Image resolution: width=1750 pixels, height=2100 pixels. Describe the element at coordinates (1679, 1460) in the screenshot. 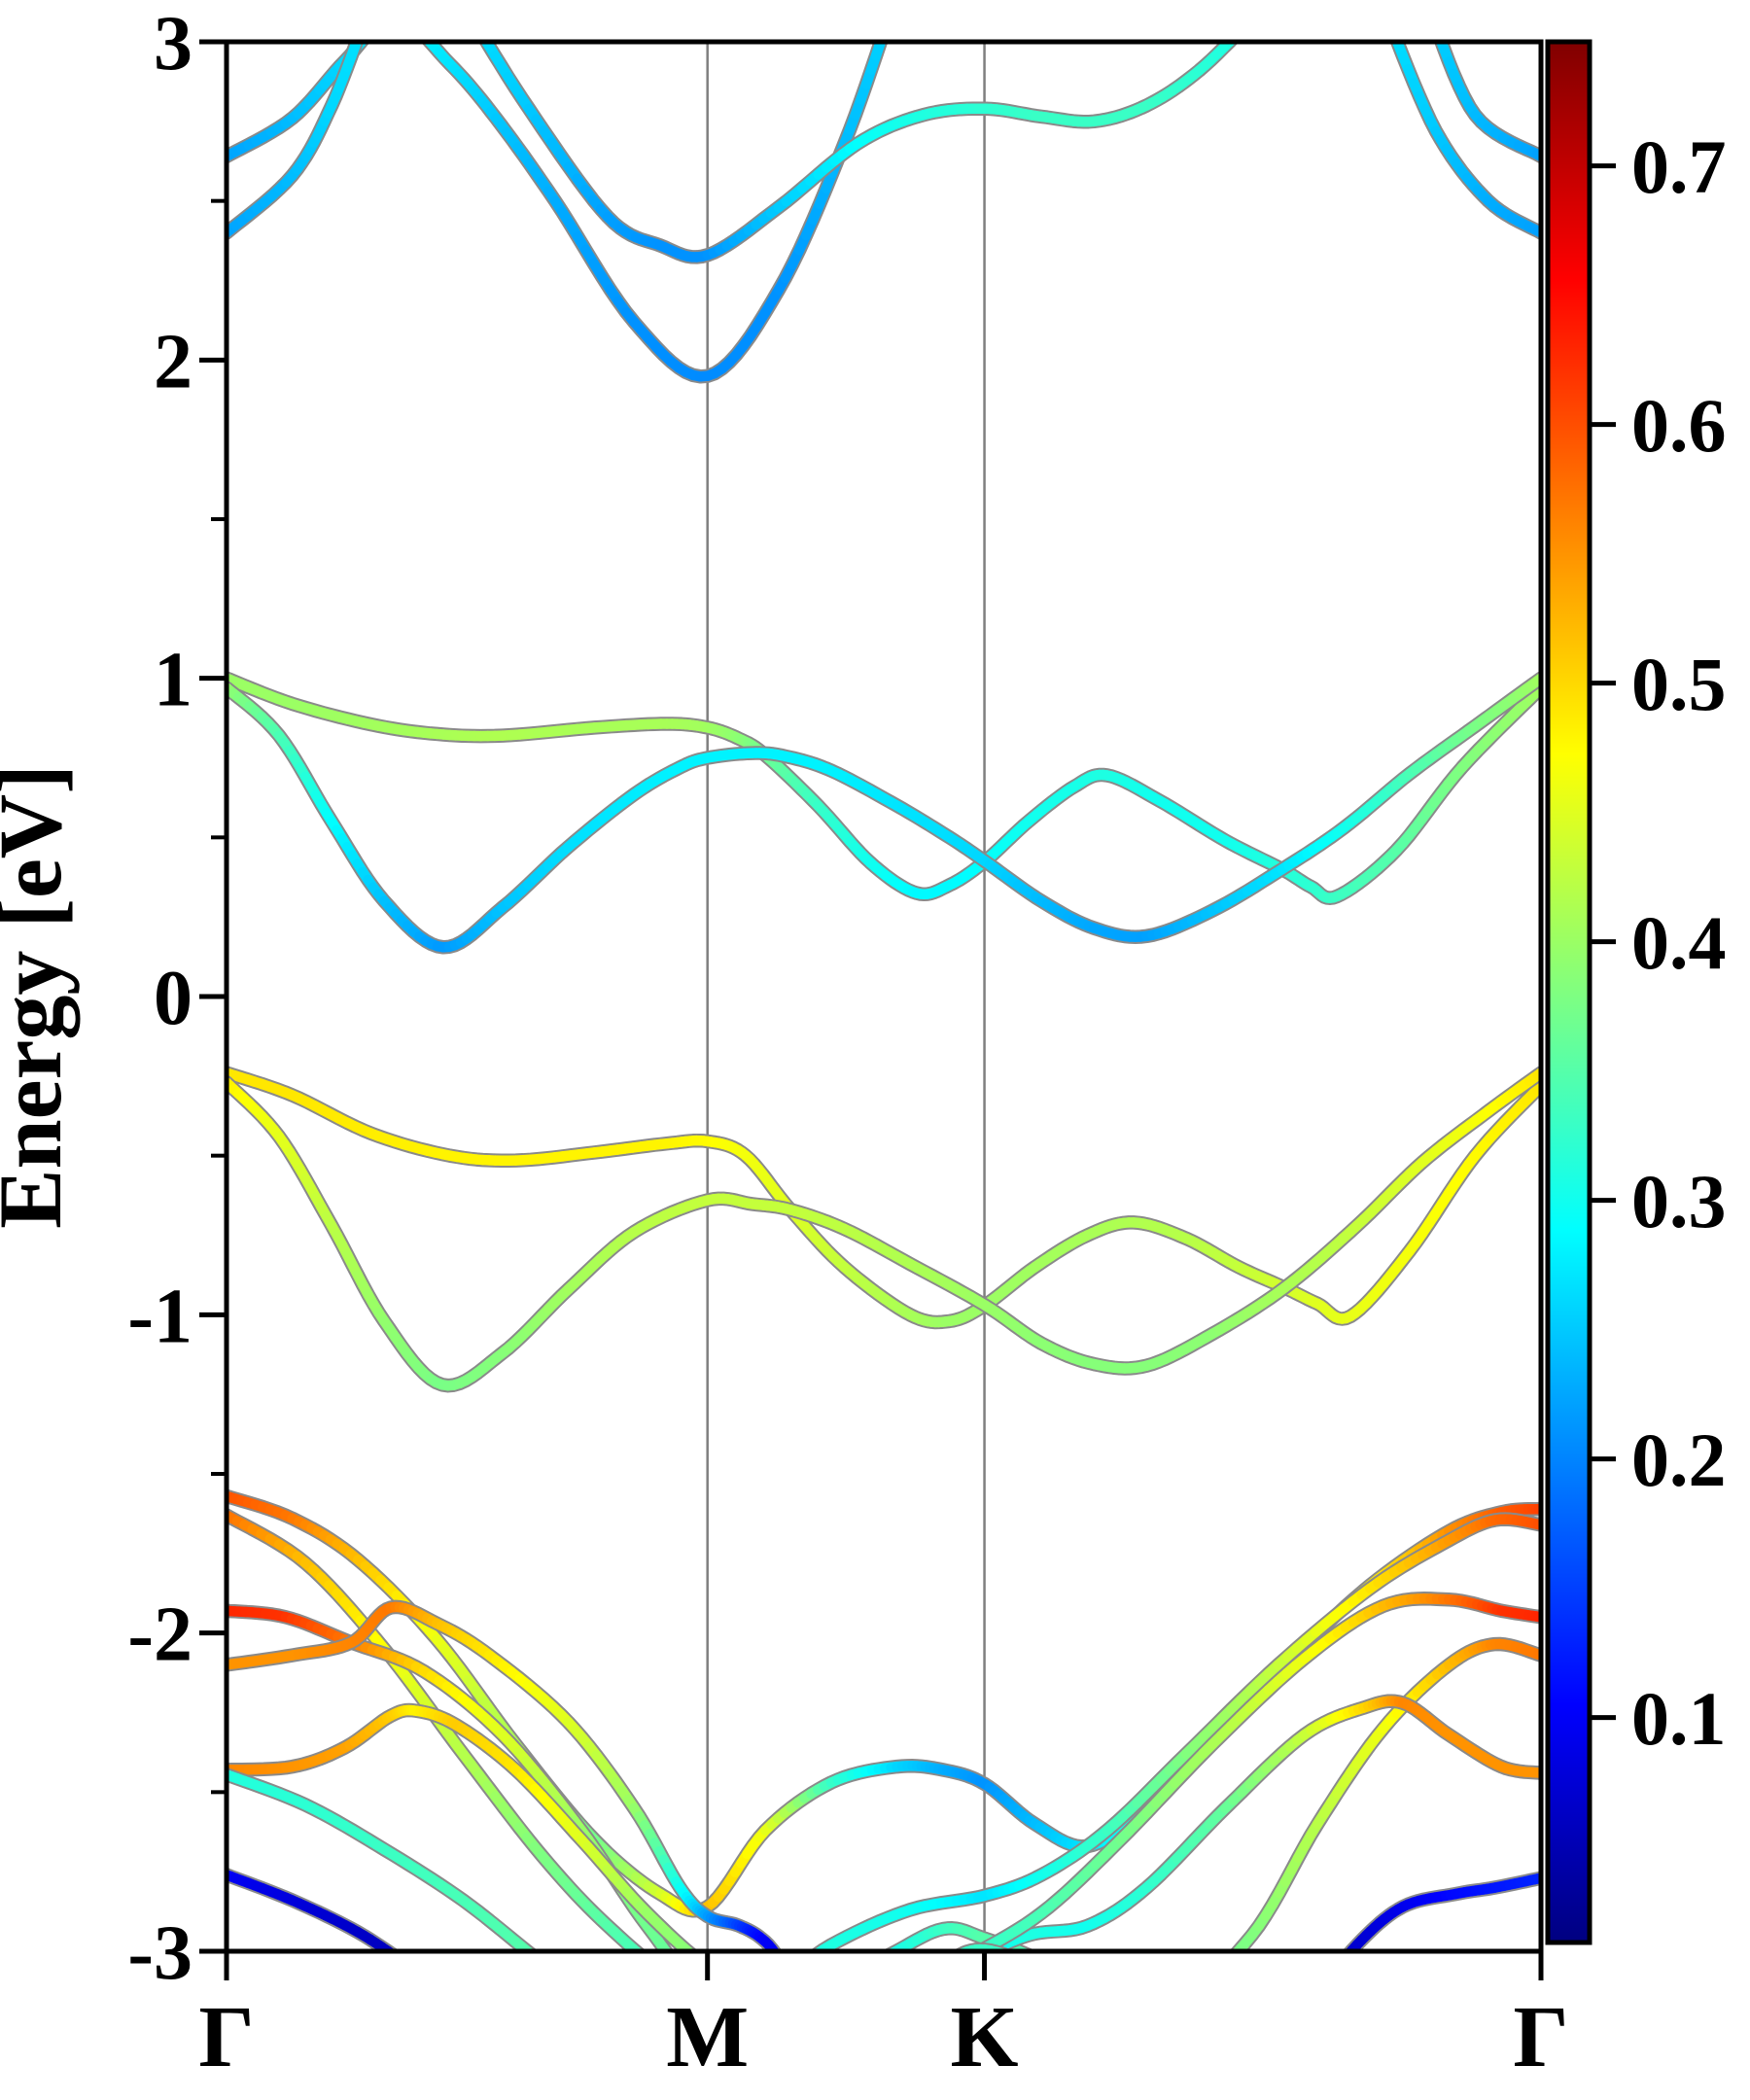

I see `colorbar-tick-label-0.2: 0.2` at that location.